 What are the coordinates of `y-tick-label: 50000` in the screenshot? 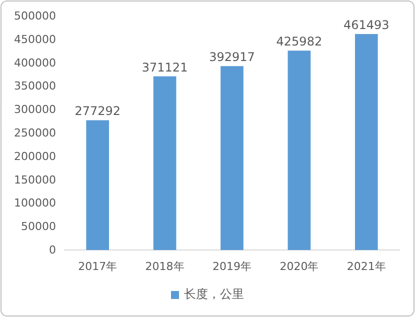 It's located at (38, 227).